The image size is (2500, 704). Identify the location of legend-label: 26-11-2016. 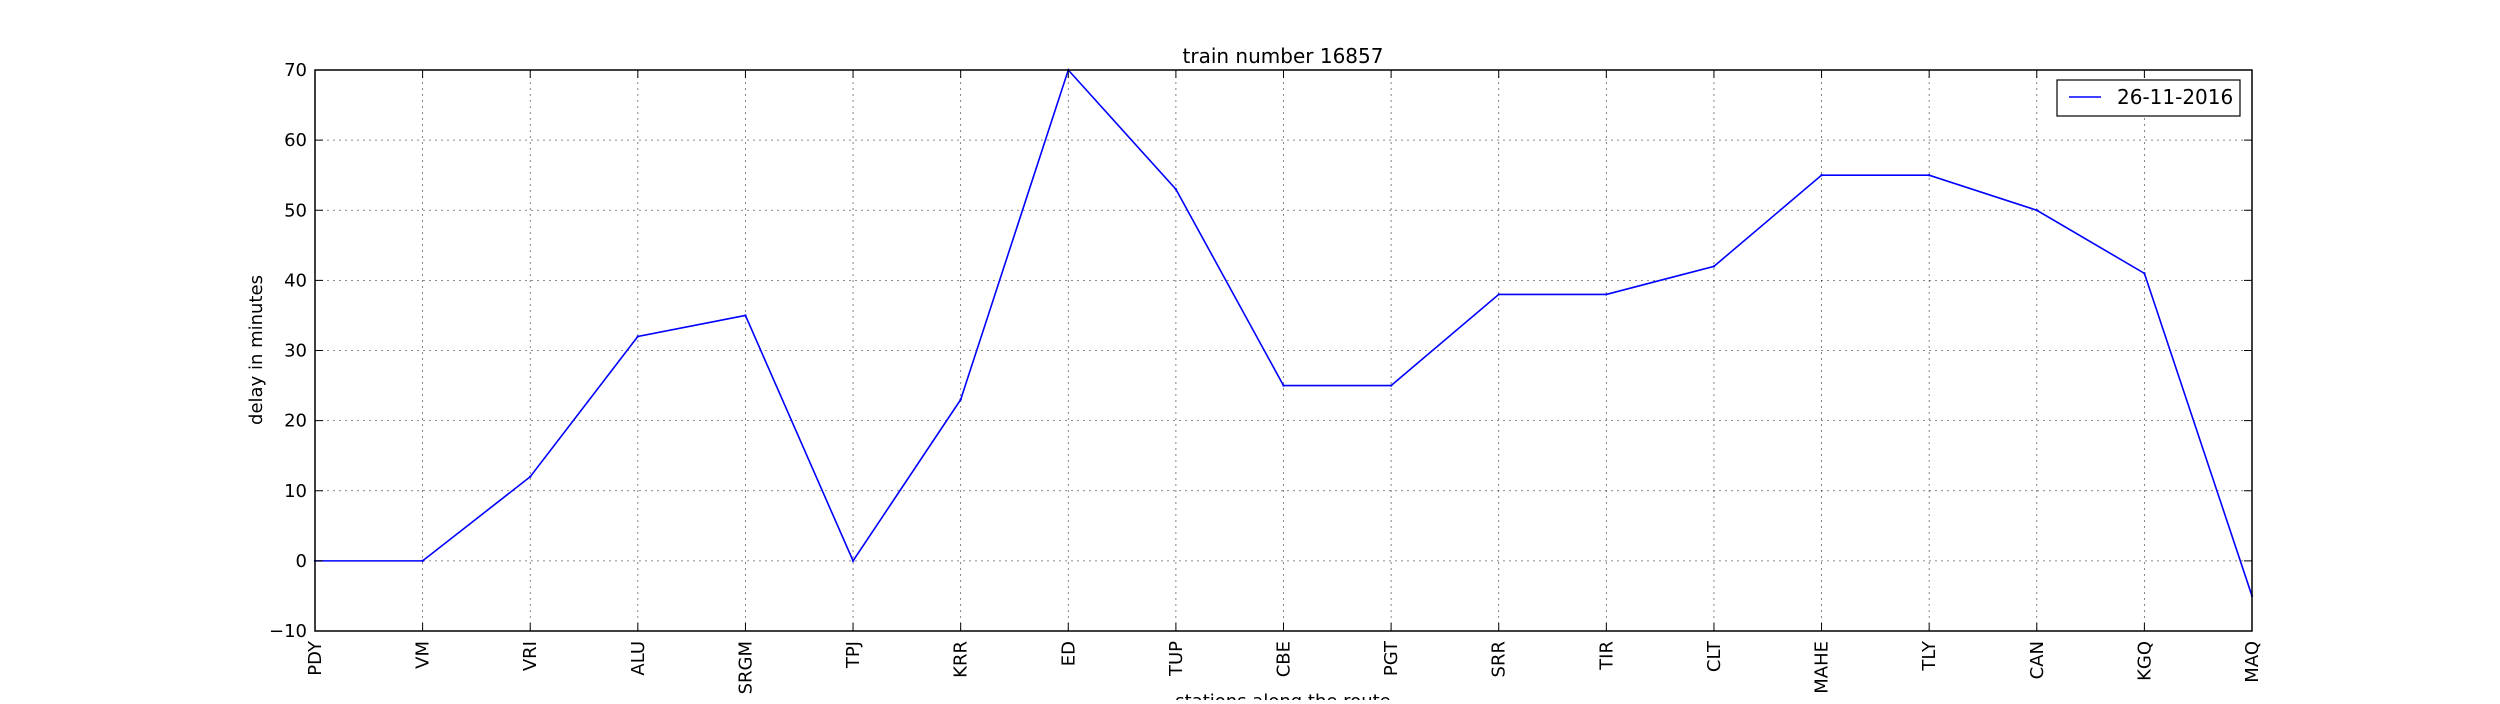
(2175, 97).